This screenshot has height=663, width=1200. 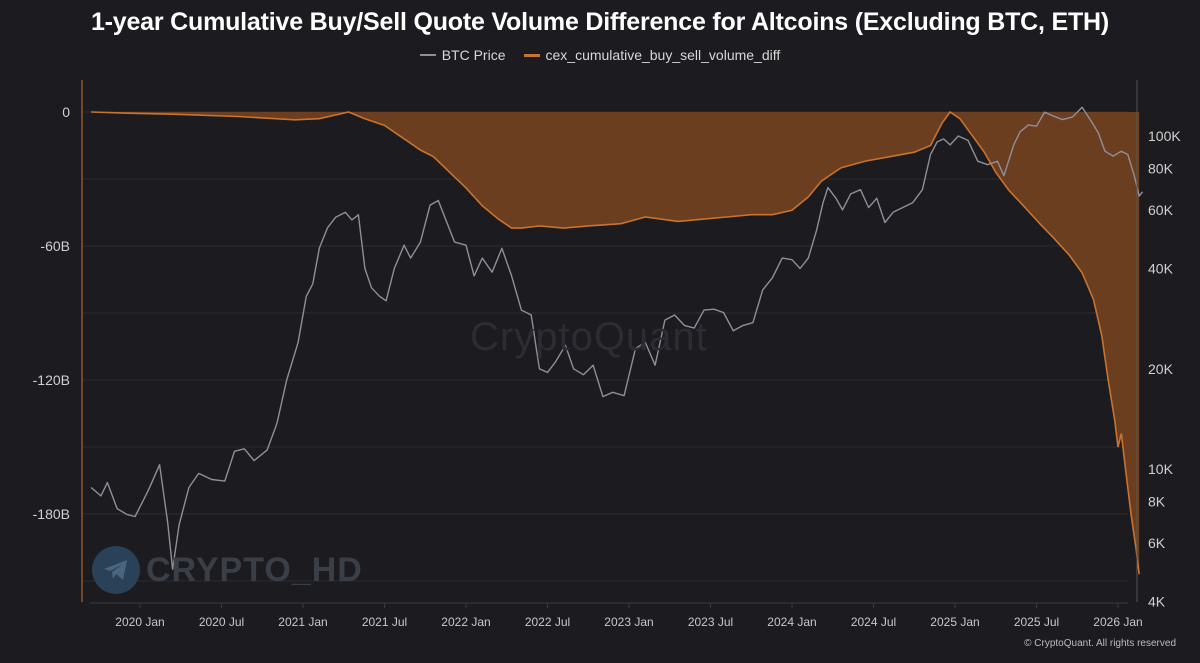 What do you see at coordinates (663, 55) in the screenshot?
I see `legend-label-volume-diff: cex_cumulative_buy_sell_volume_diff` at bounding box center [663, 55].